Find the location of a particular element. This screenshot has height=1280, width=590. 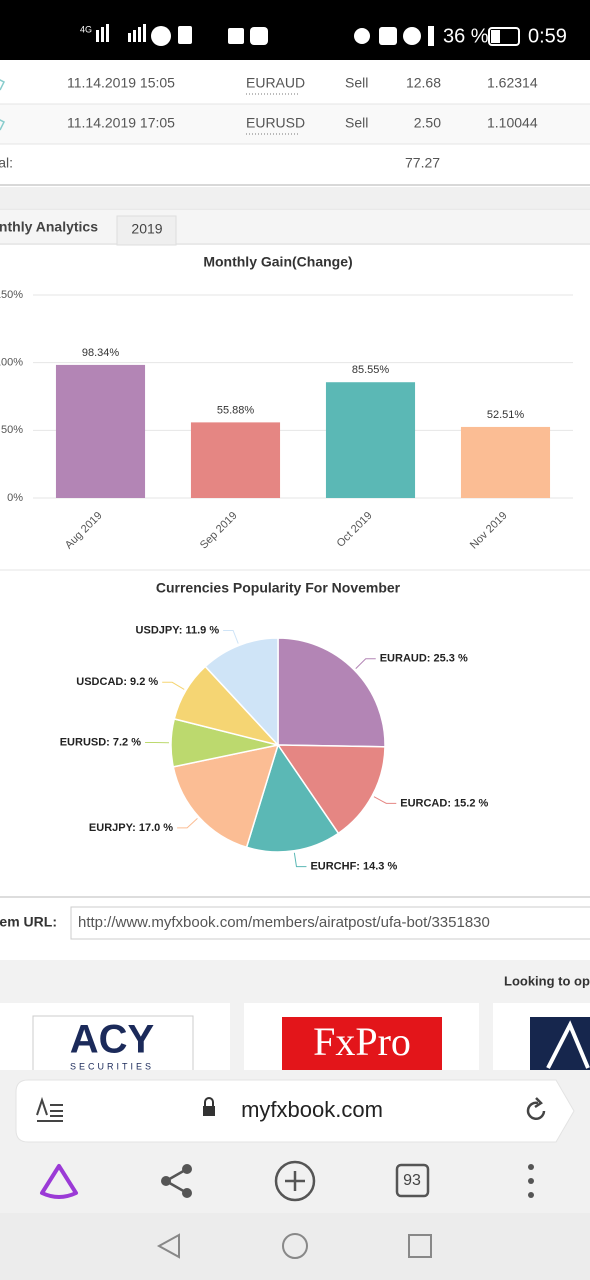

table-cell: EURAUD is located at coordinates (275, 83).